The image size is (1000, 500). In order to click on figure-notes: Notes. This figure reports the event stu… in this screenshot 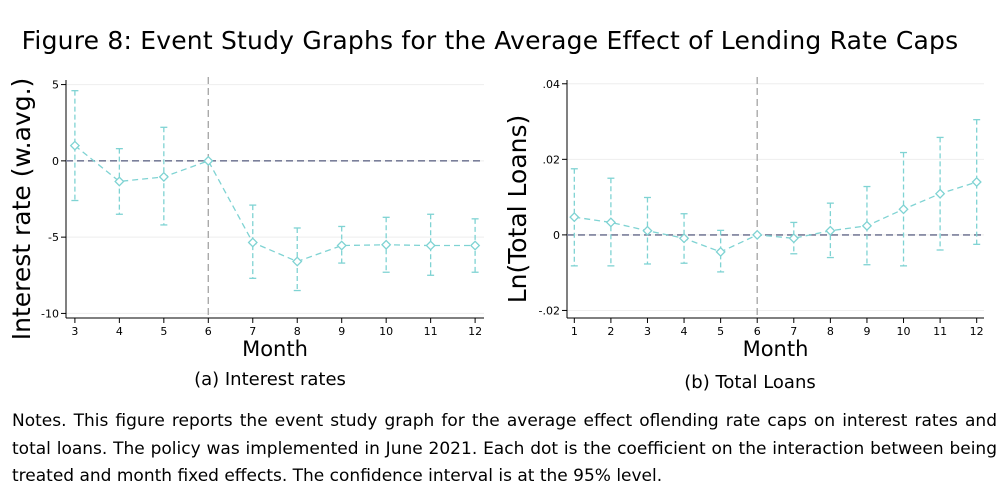, I will do `click(504, 448)`.